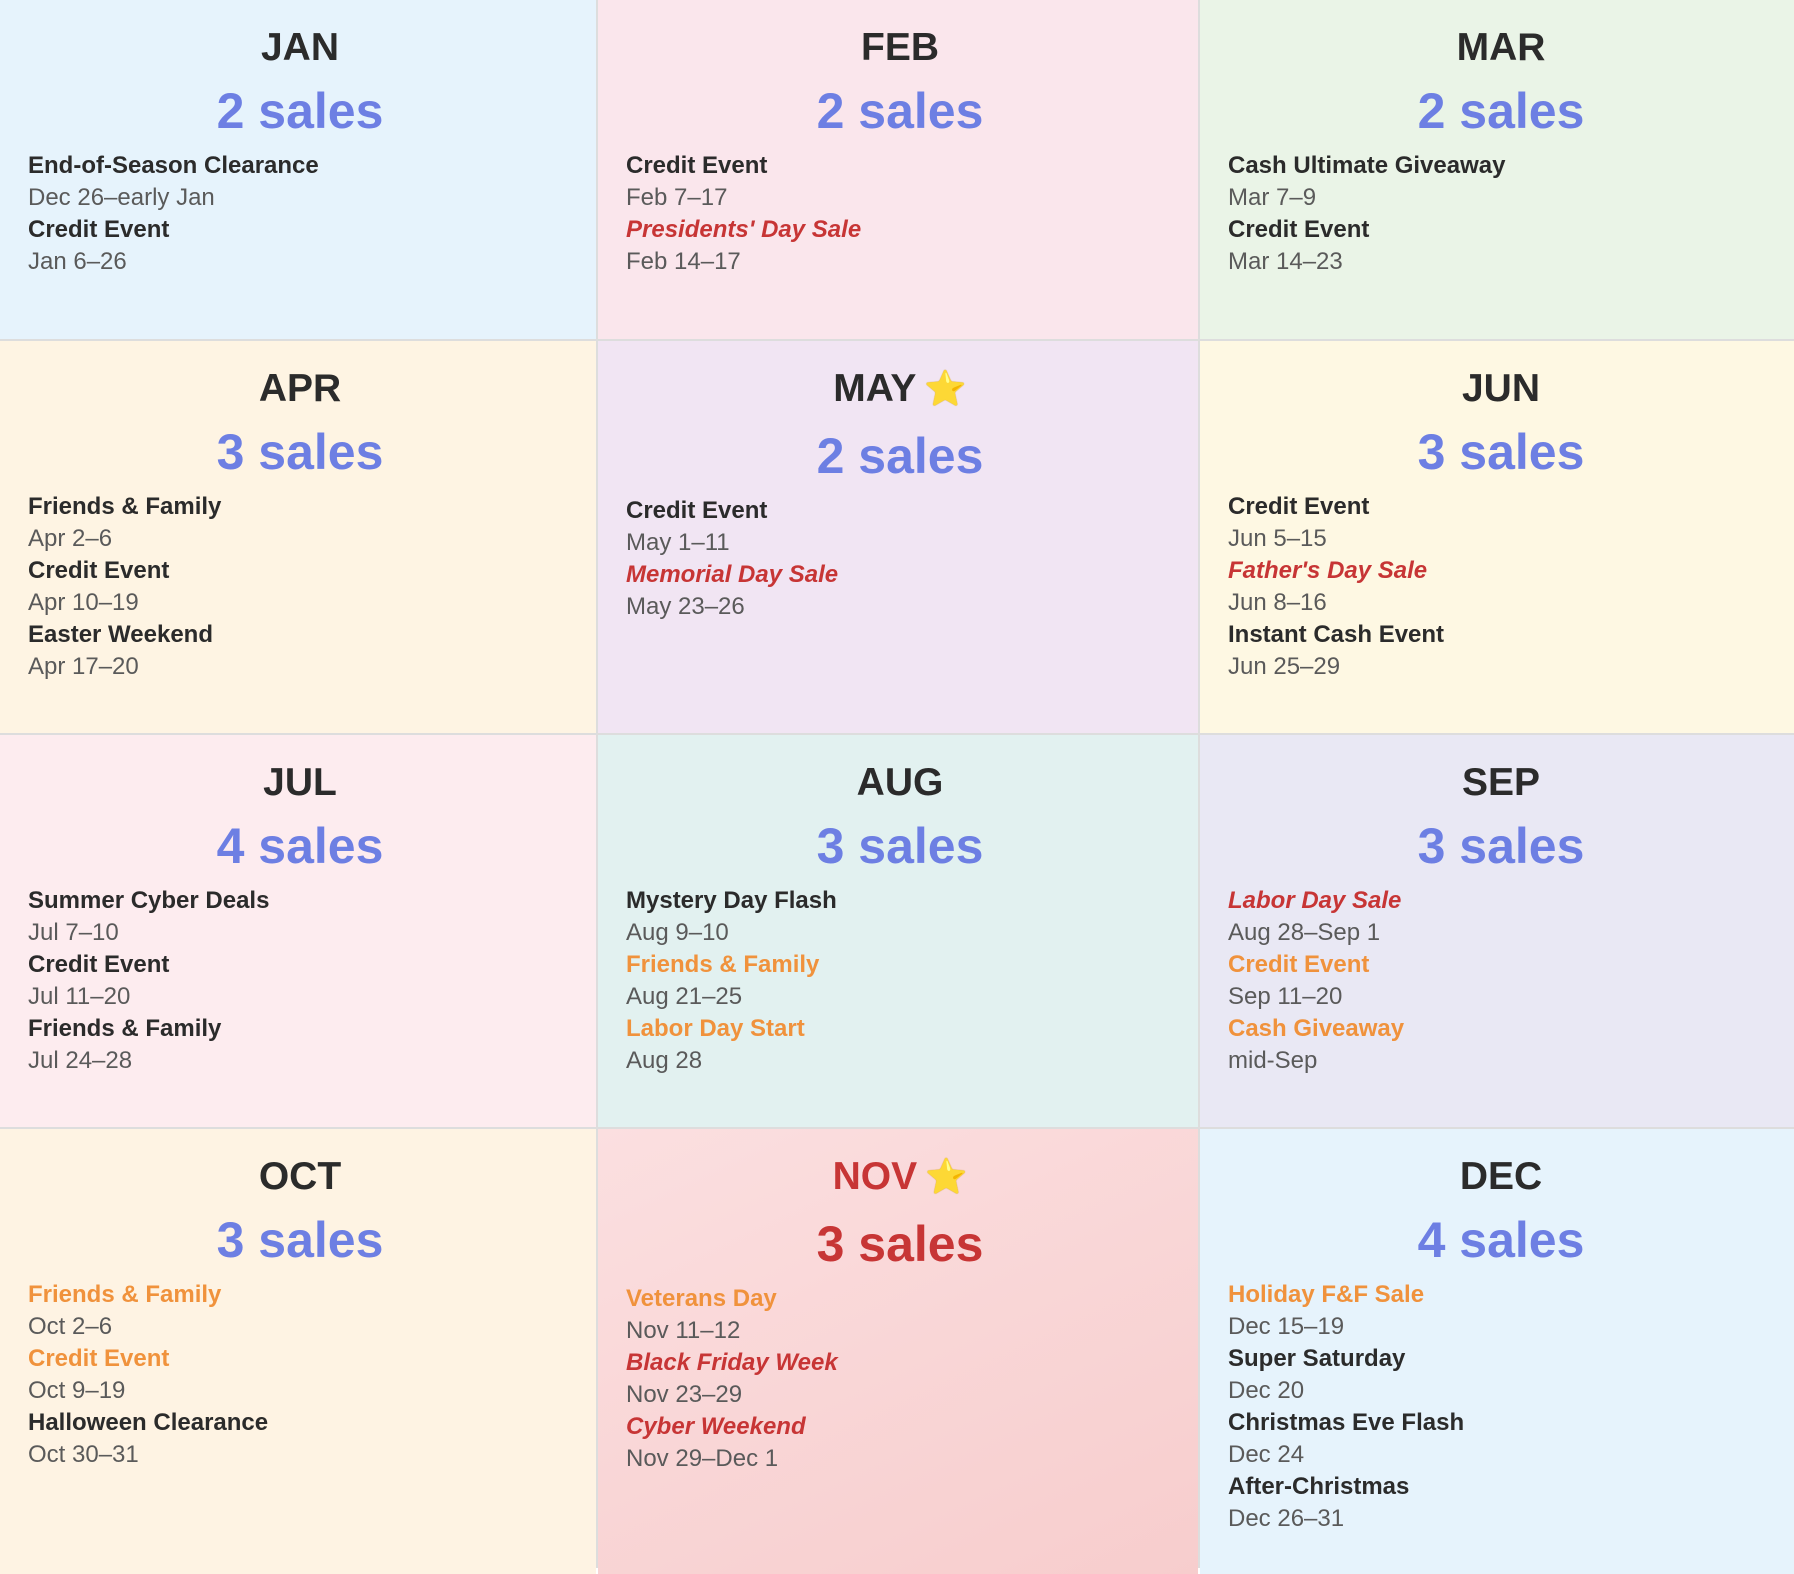 The width and height of the screenshot is (1794, 1574). I want to click on sale-dates: Aug 9–10, so click(677, 932).